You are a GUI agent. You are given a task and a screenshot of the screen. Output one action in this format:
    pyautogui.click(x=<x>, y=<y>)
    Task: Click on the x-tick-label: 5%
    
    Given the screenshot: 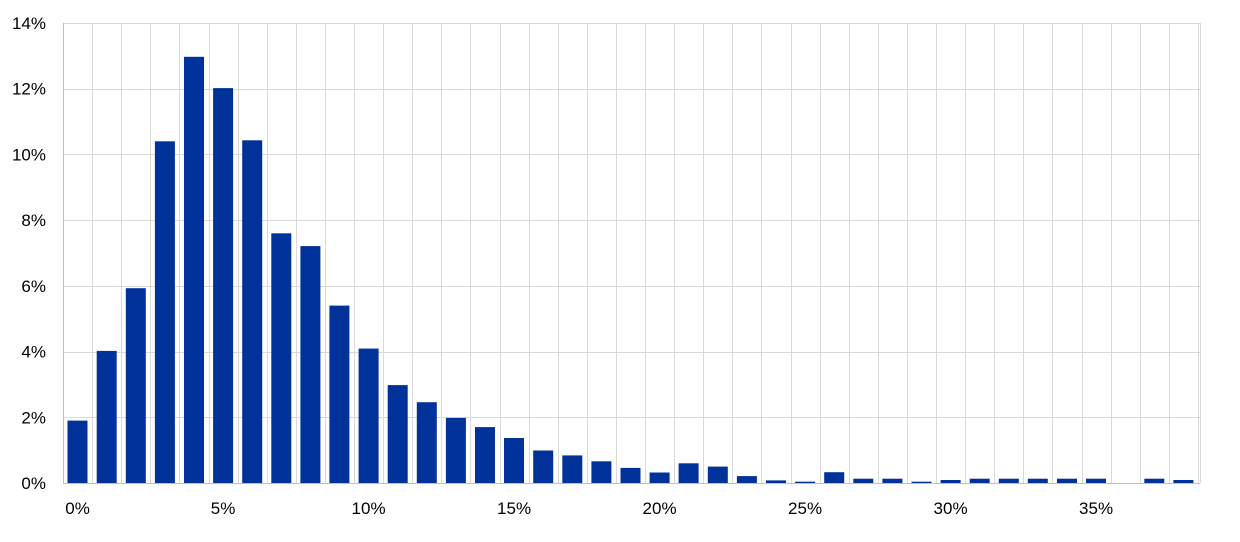 What is the action you would take?
    pyautogui.click(x=223, y=508)
    